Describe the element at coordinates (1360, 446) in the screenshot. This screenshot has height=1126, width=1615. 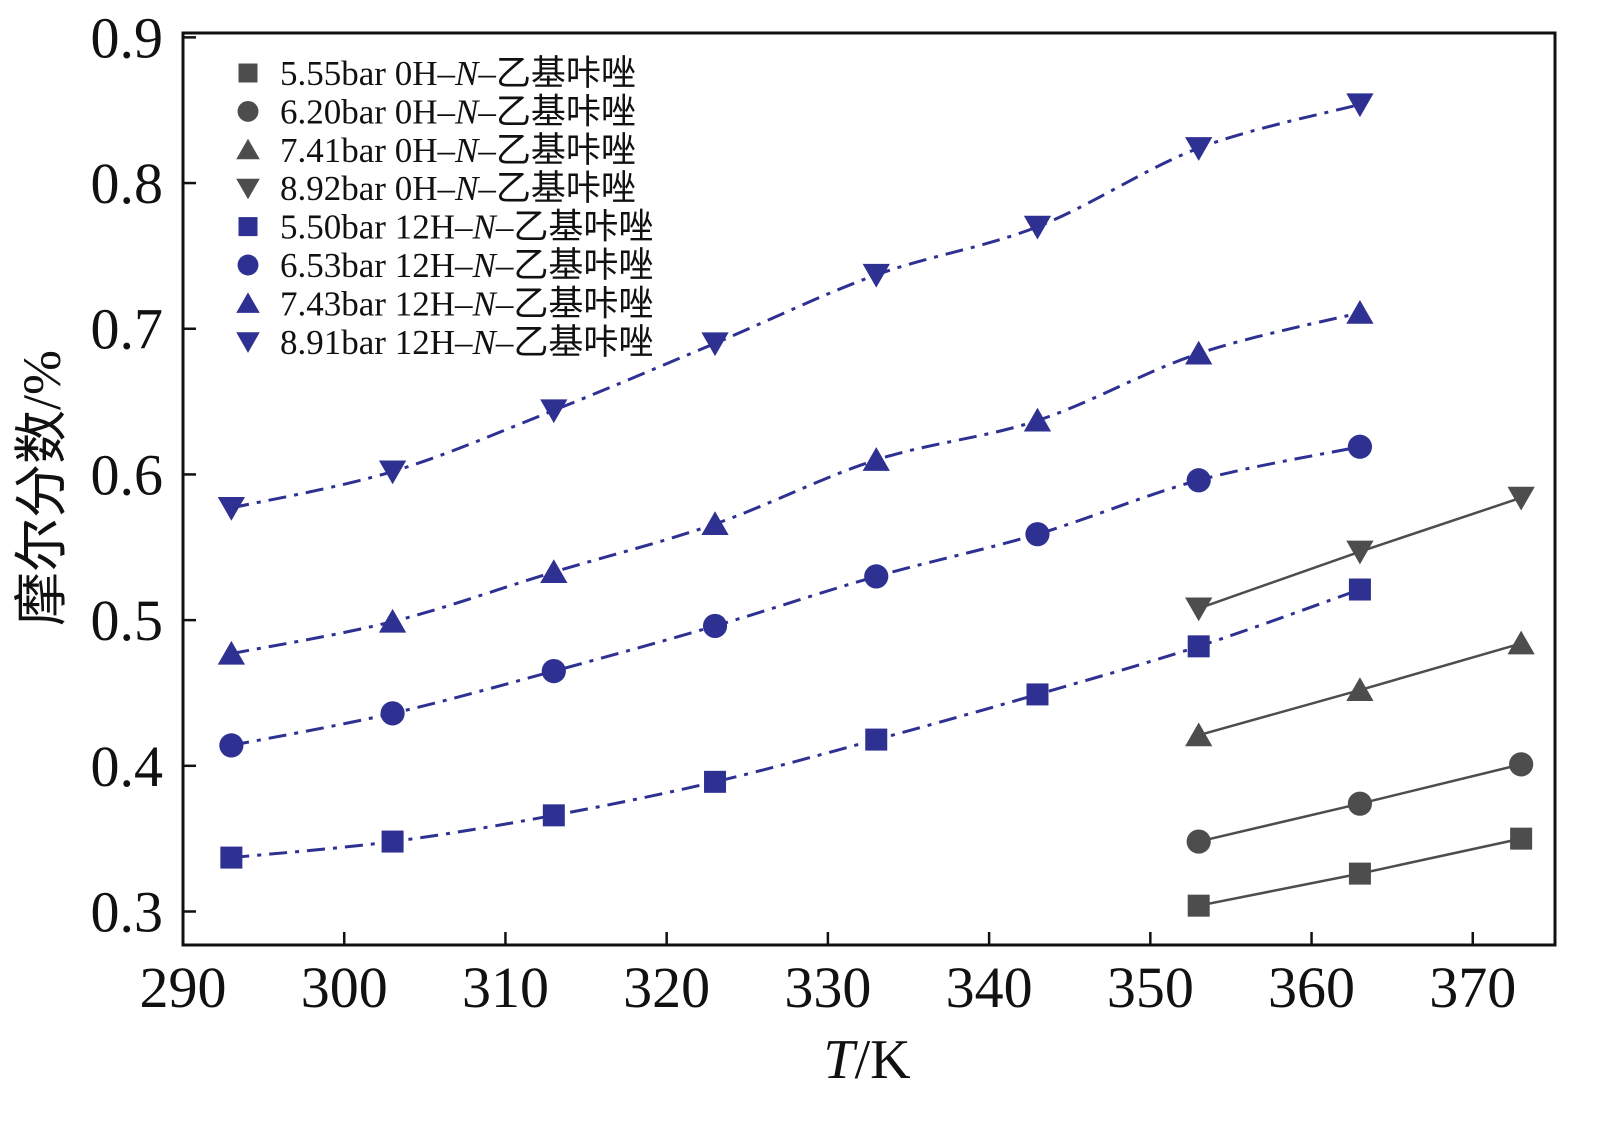
I see `data-point-6-53bar-12h-363k` at that location.